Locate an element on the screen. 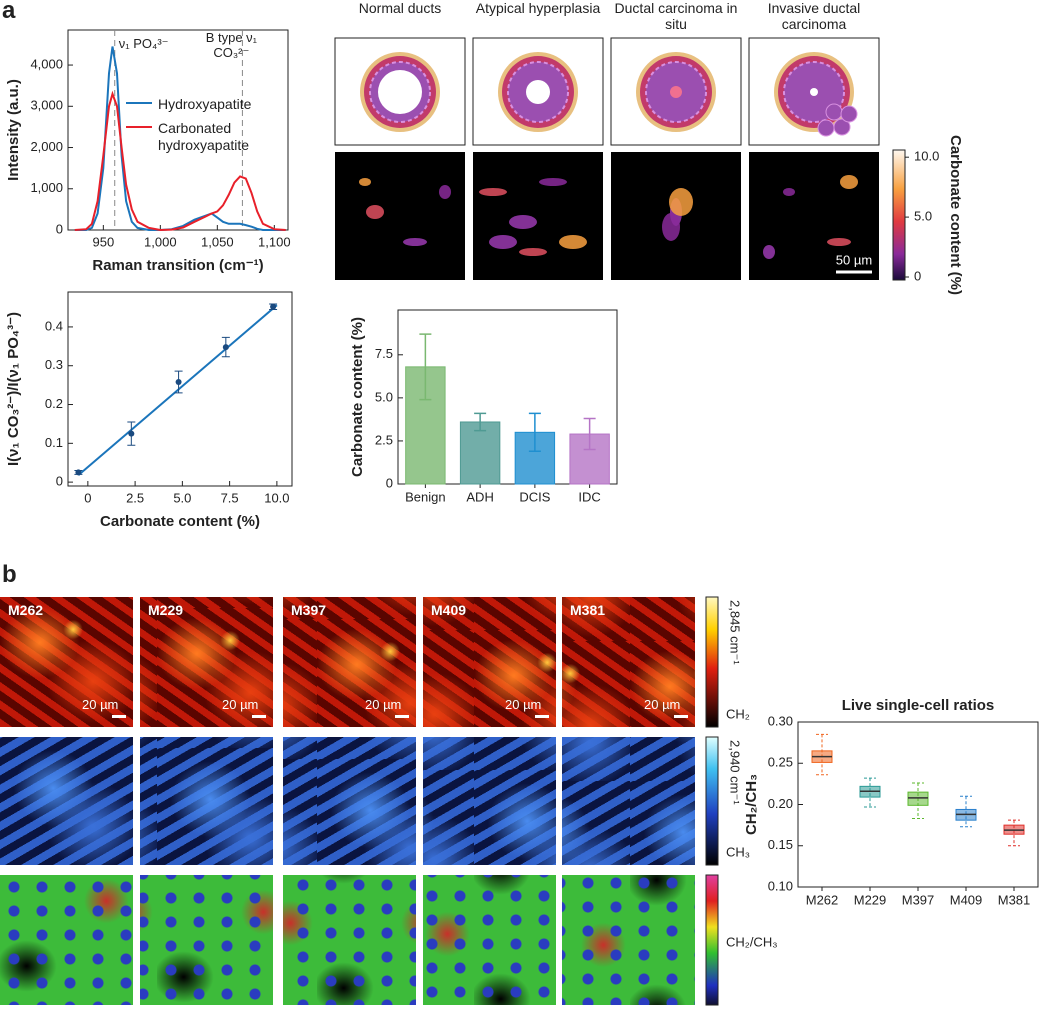  y-tick-label: 0.2 is located at coordinates (54, 403).